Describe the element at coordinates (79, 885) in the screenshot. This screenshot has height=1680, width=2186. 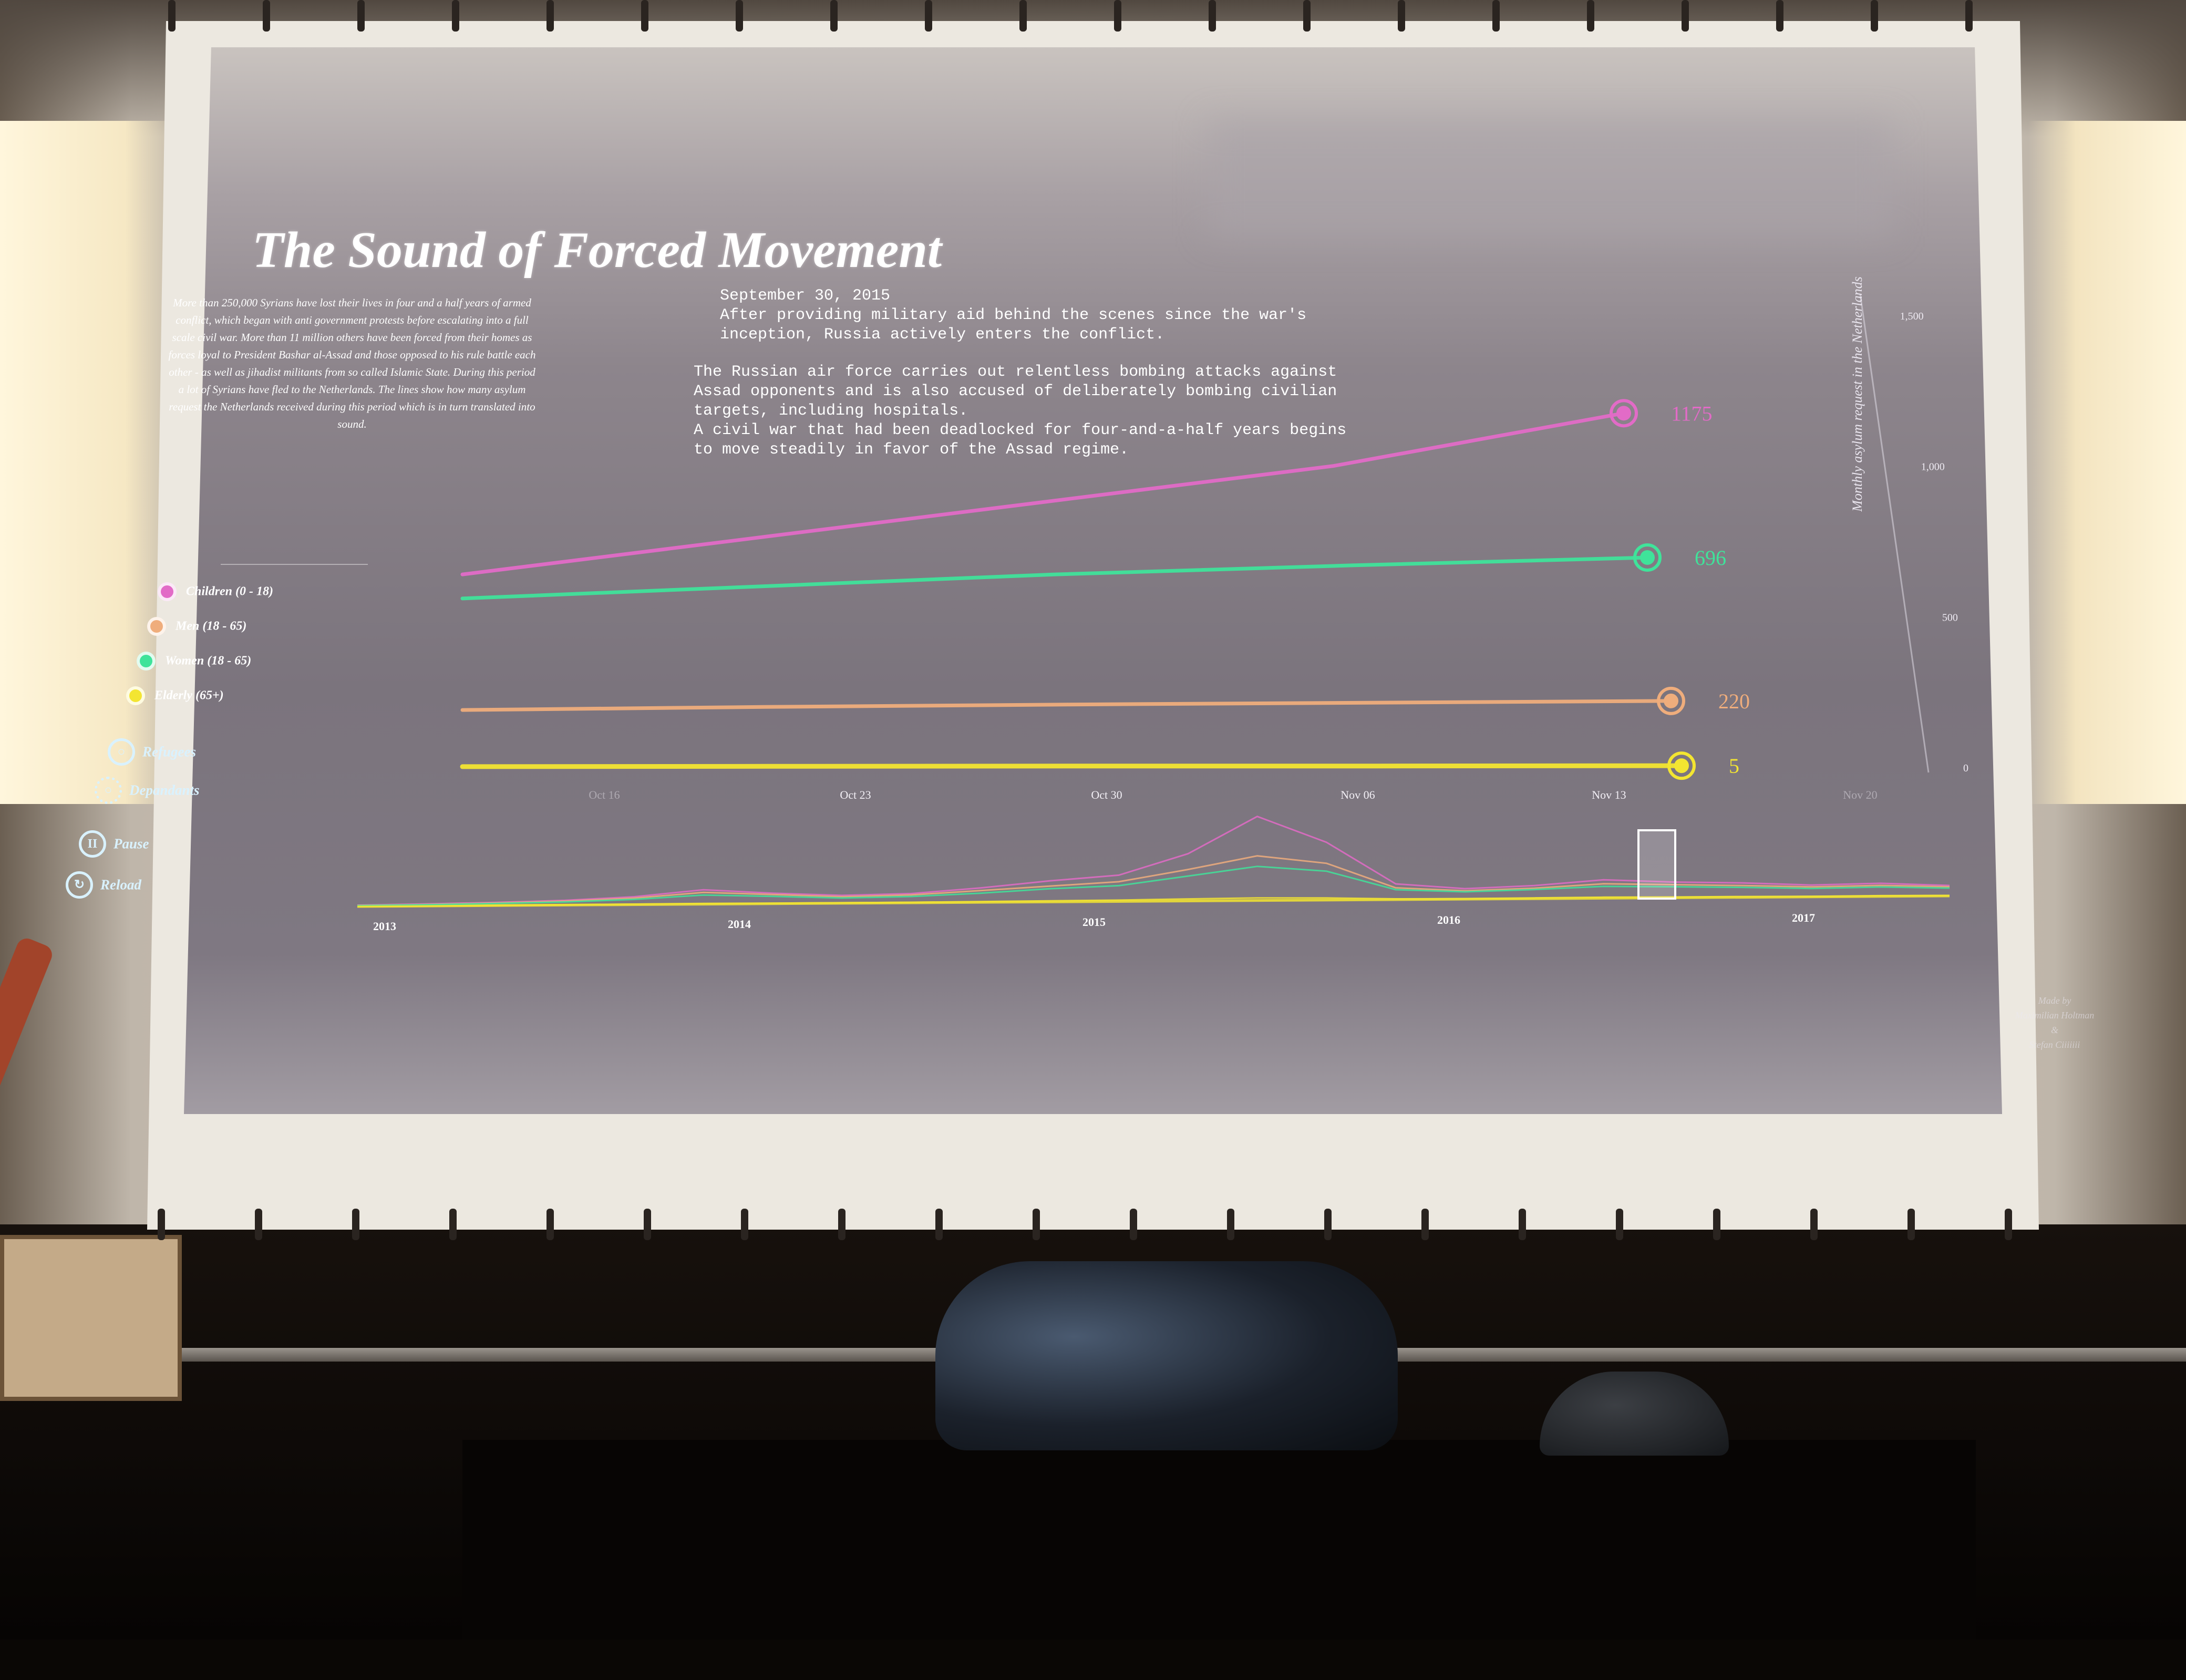
I see `reload-icon: ↻` at that location.